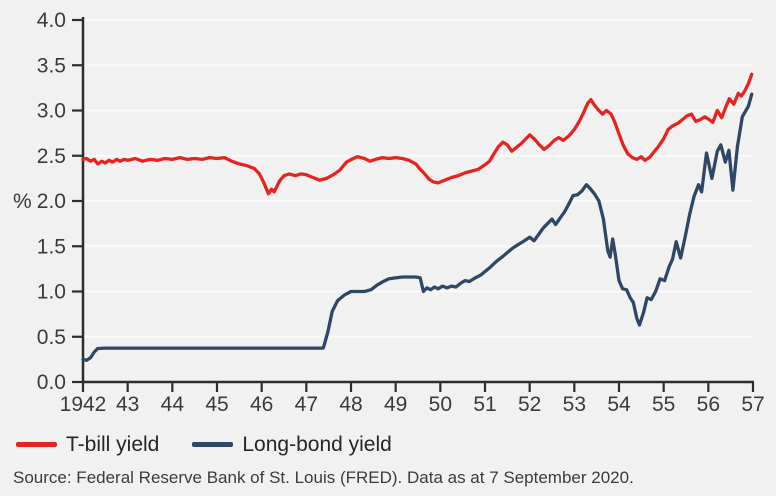 The height and width of the screenshot is (496, 776). What do you see at coordinates (51, 292) in the screenshot?
I see `y-tick-label: 1.0` at bounding box center [51, 292].